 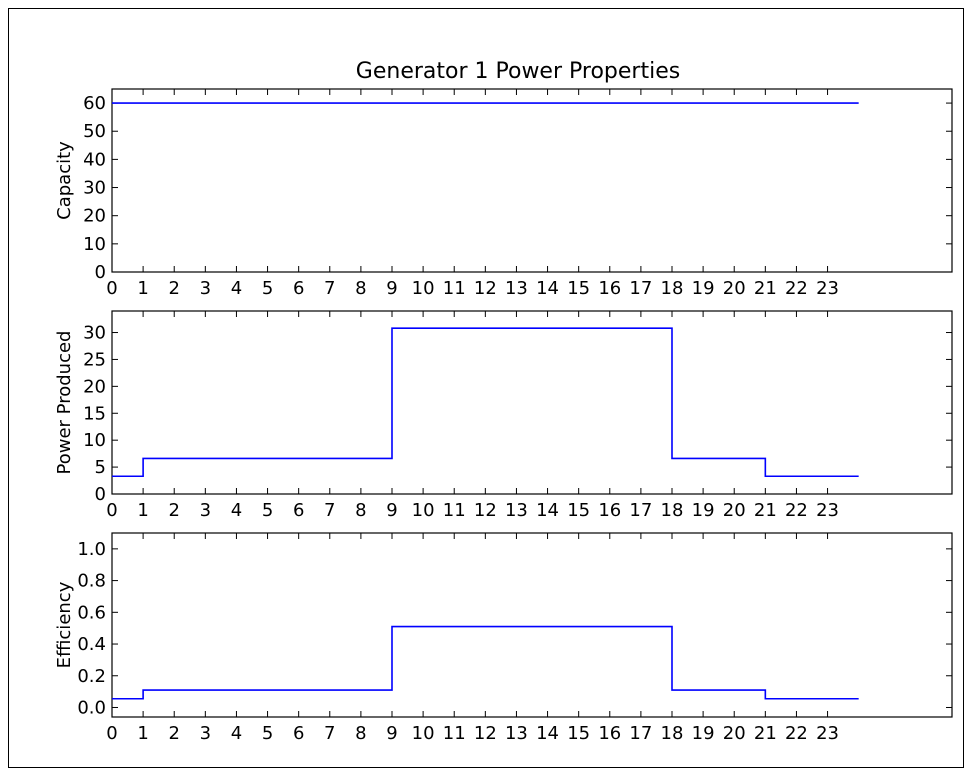 I want to click on y-tick-label: 0.0, so click(x=91, y=707).